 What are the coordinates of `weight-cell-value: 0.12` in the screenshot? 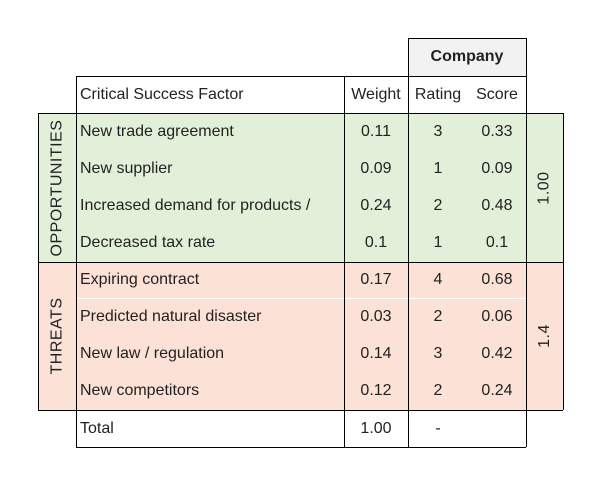 It's located at (376, 391).